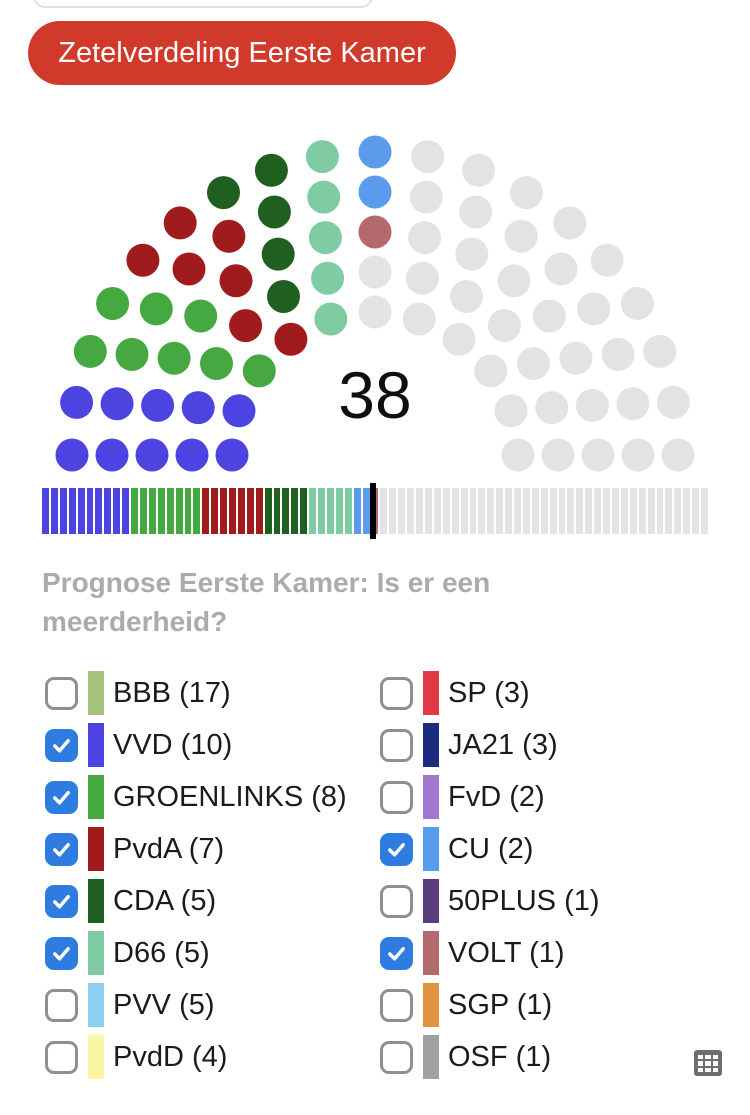 This screenshot has height=1115, width=750. What do you see at coordinates (547, 849) in the screenshot?
I see `party-row-cu: CU (2)` at bounding box center [547, 849].